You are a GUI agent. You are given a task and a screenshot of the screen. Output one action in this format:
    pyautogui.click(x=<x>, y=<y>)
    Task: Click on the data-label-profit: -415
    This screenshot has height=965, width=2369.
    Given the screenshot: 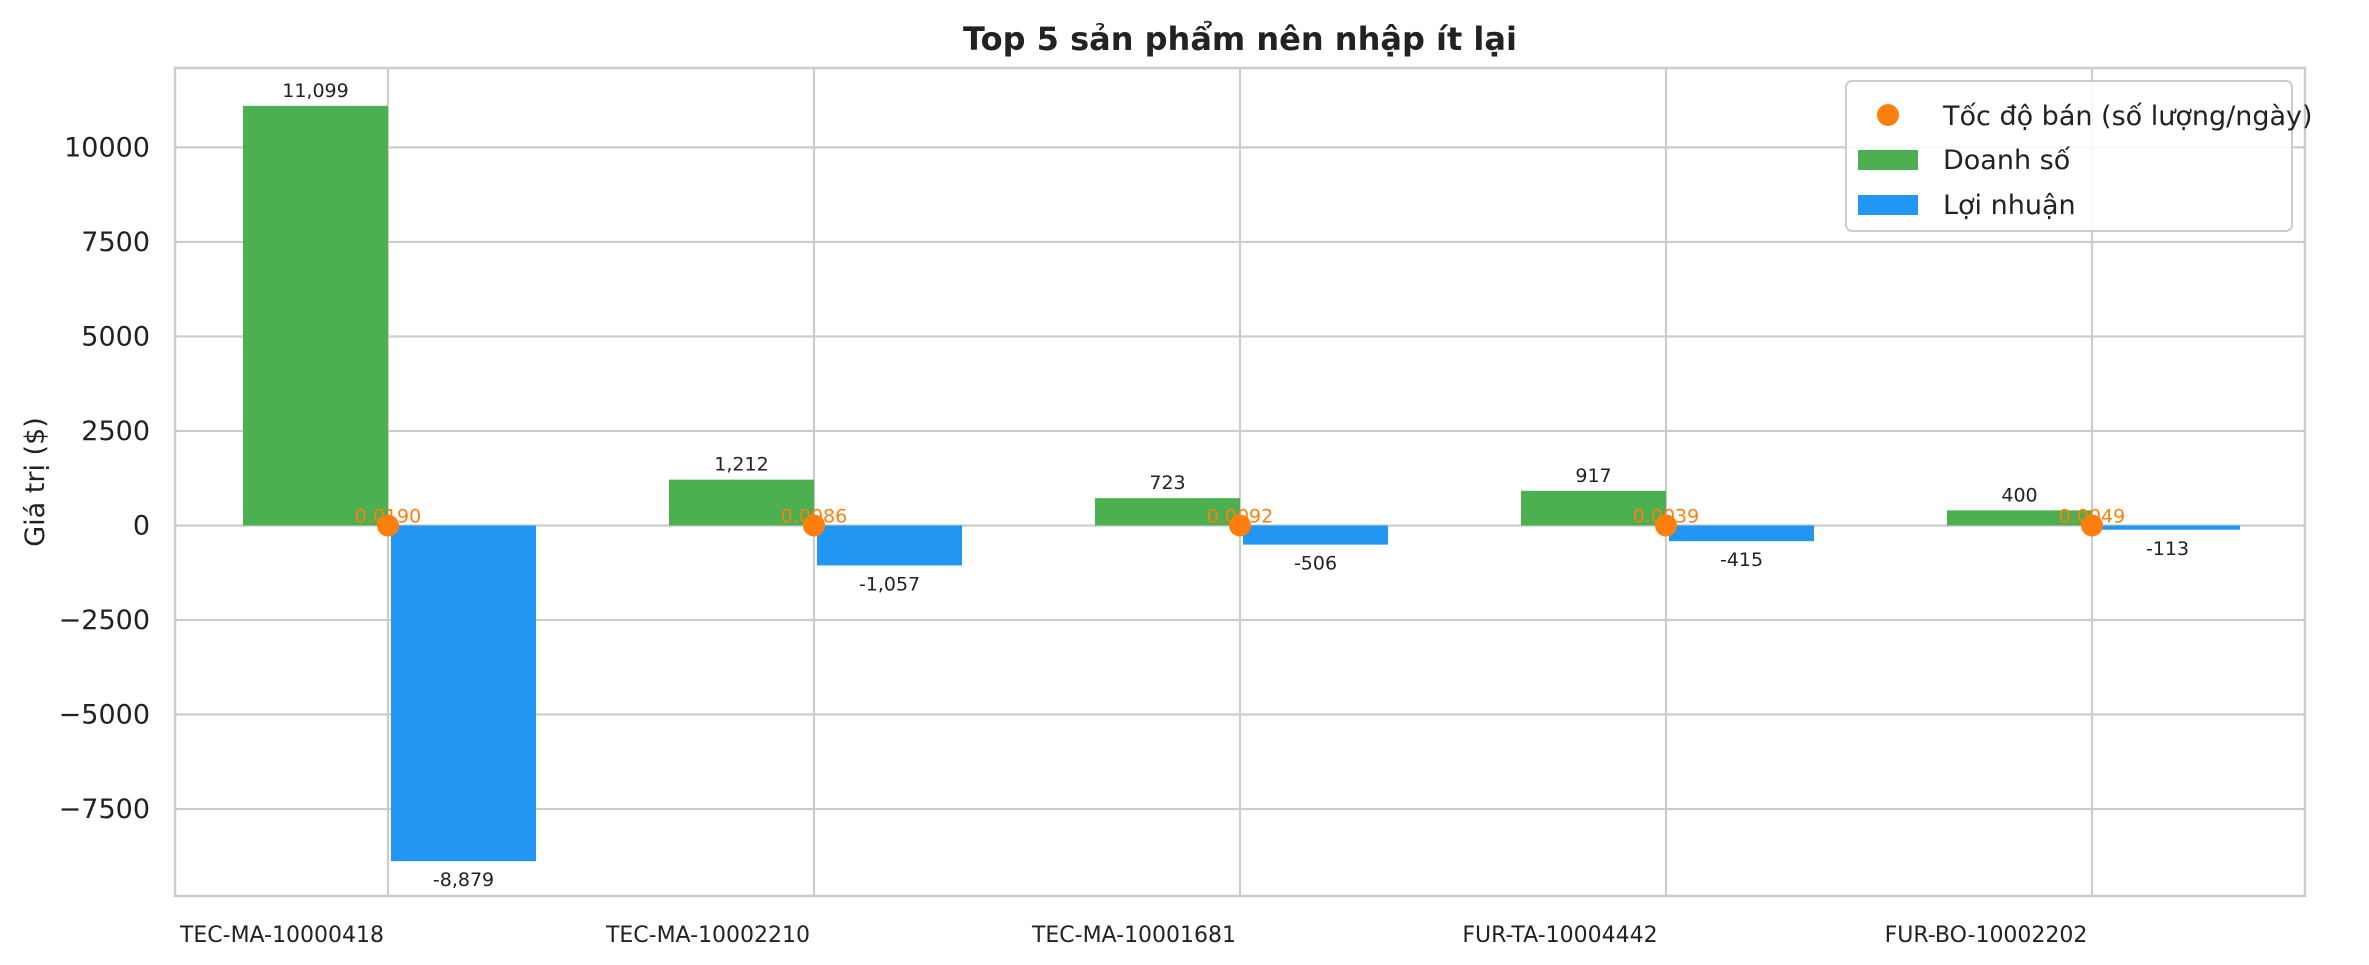 What is the action you would take?
    pyautogui.click(x=1741, y=560)
    